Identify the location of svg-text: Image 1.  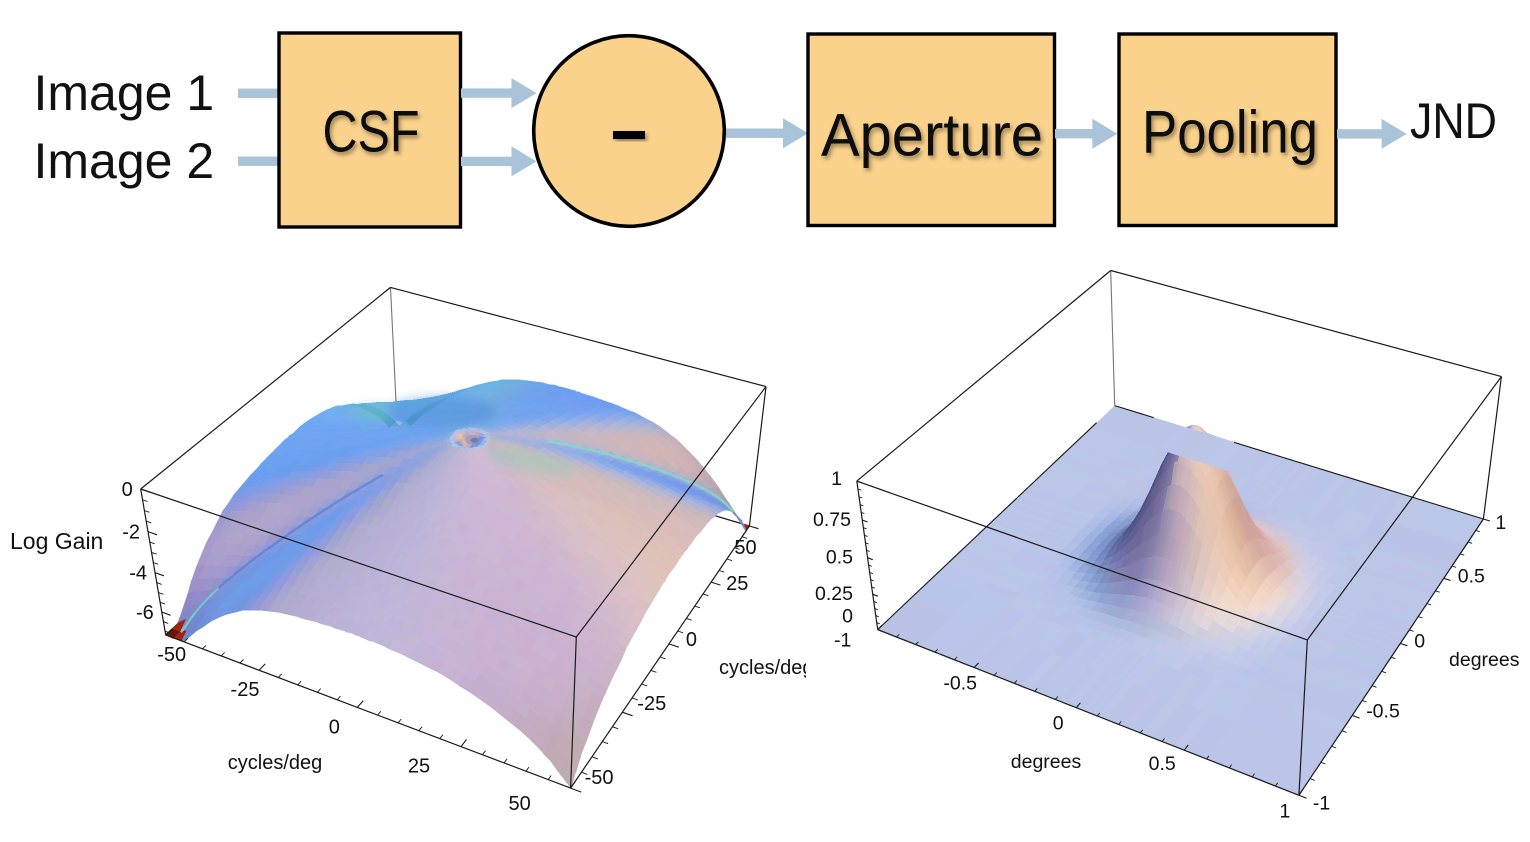
(124, 93).